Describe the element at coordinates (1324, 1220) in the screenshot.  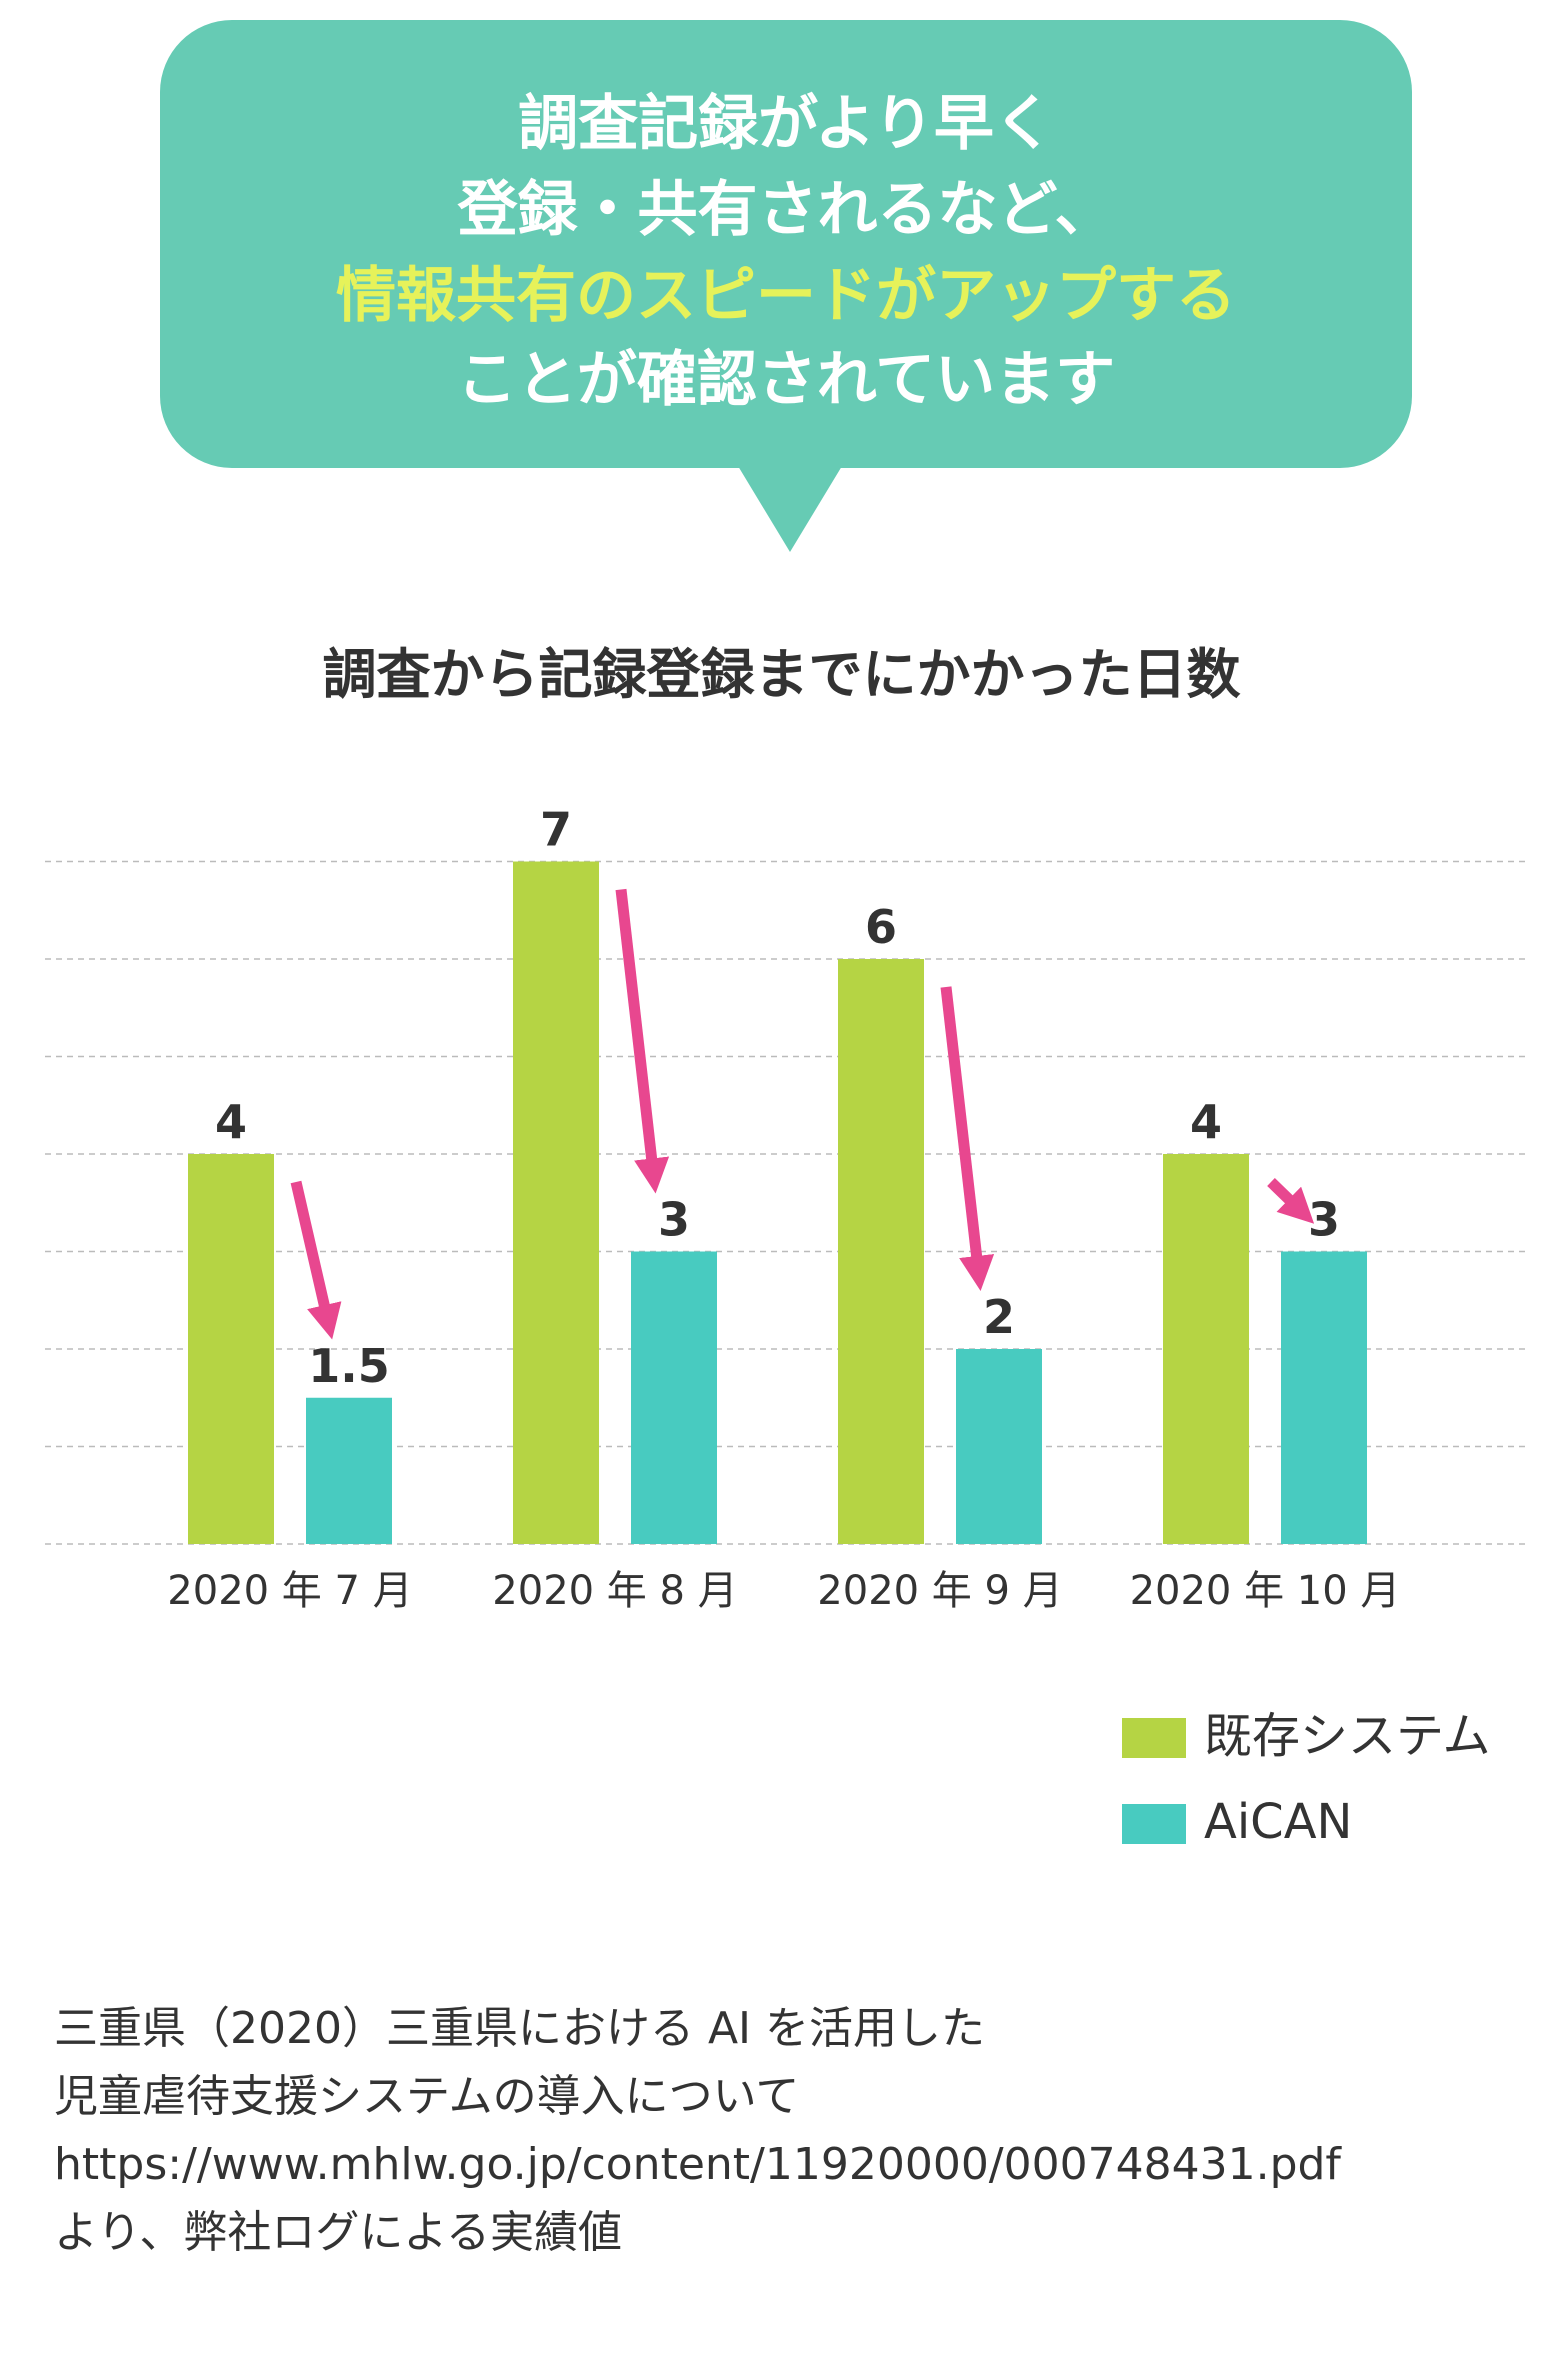
I see `data-label-s1-c3: 3` at that location.